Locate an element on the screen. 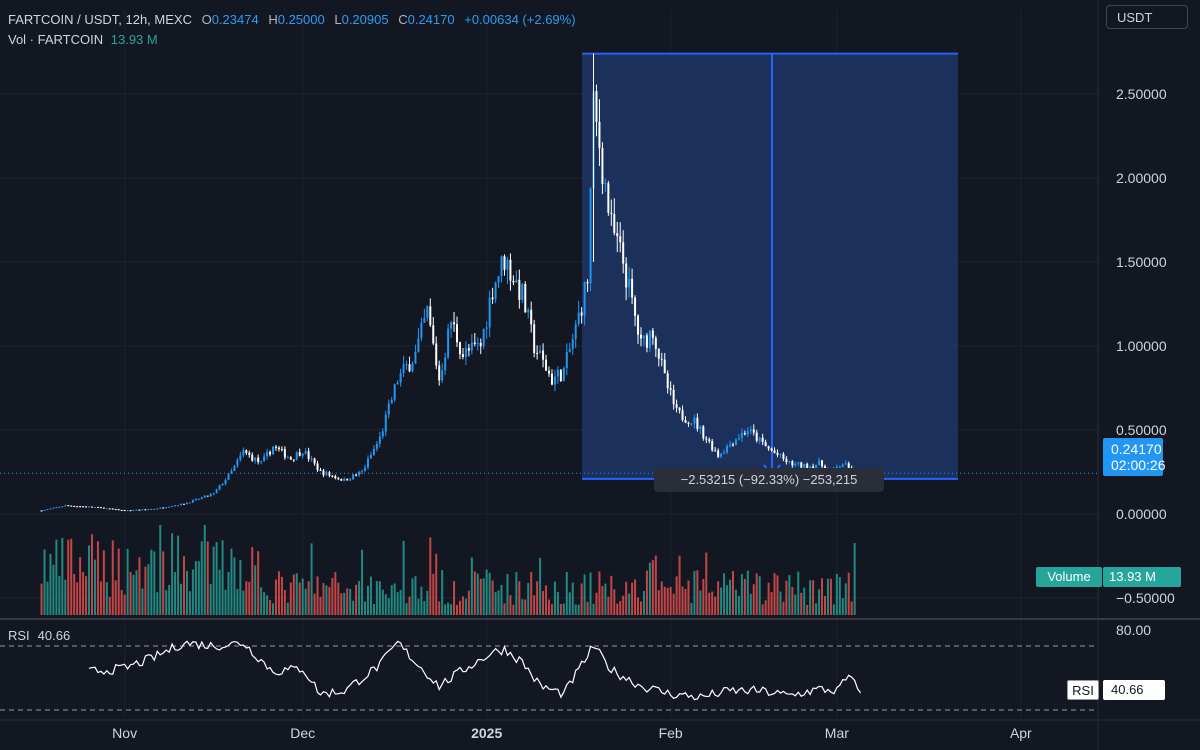  rsi-tag-value: 40.66 is located at coordinates (1134, 690).